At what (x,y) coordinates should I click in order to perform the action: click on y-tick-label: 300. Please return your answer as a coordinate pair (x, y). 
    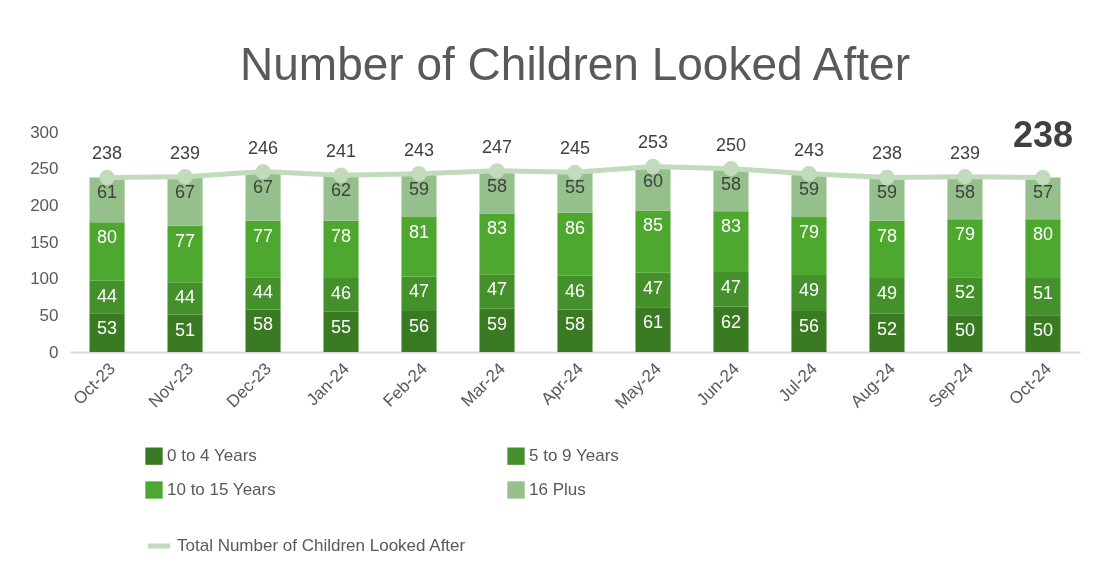
    Looking at the image, I should click on (44, 132).